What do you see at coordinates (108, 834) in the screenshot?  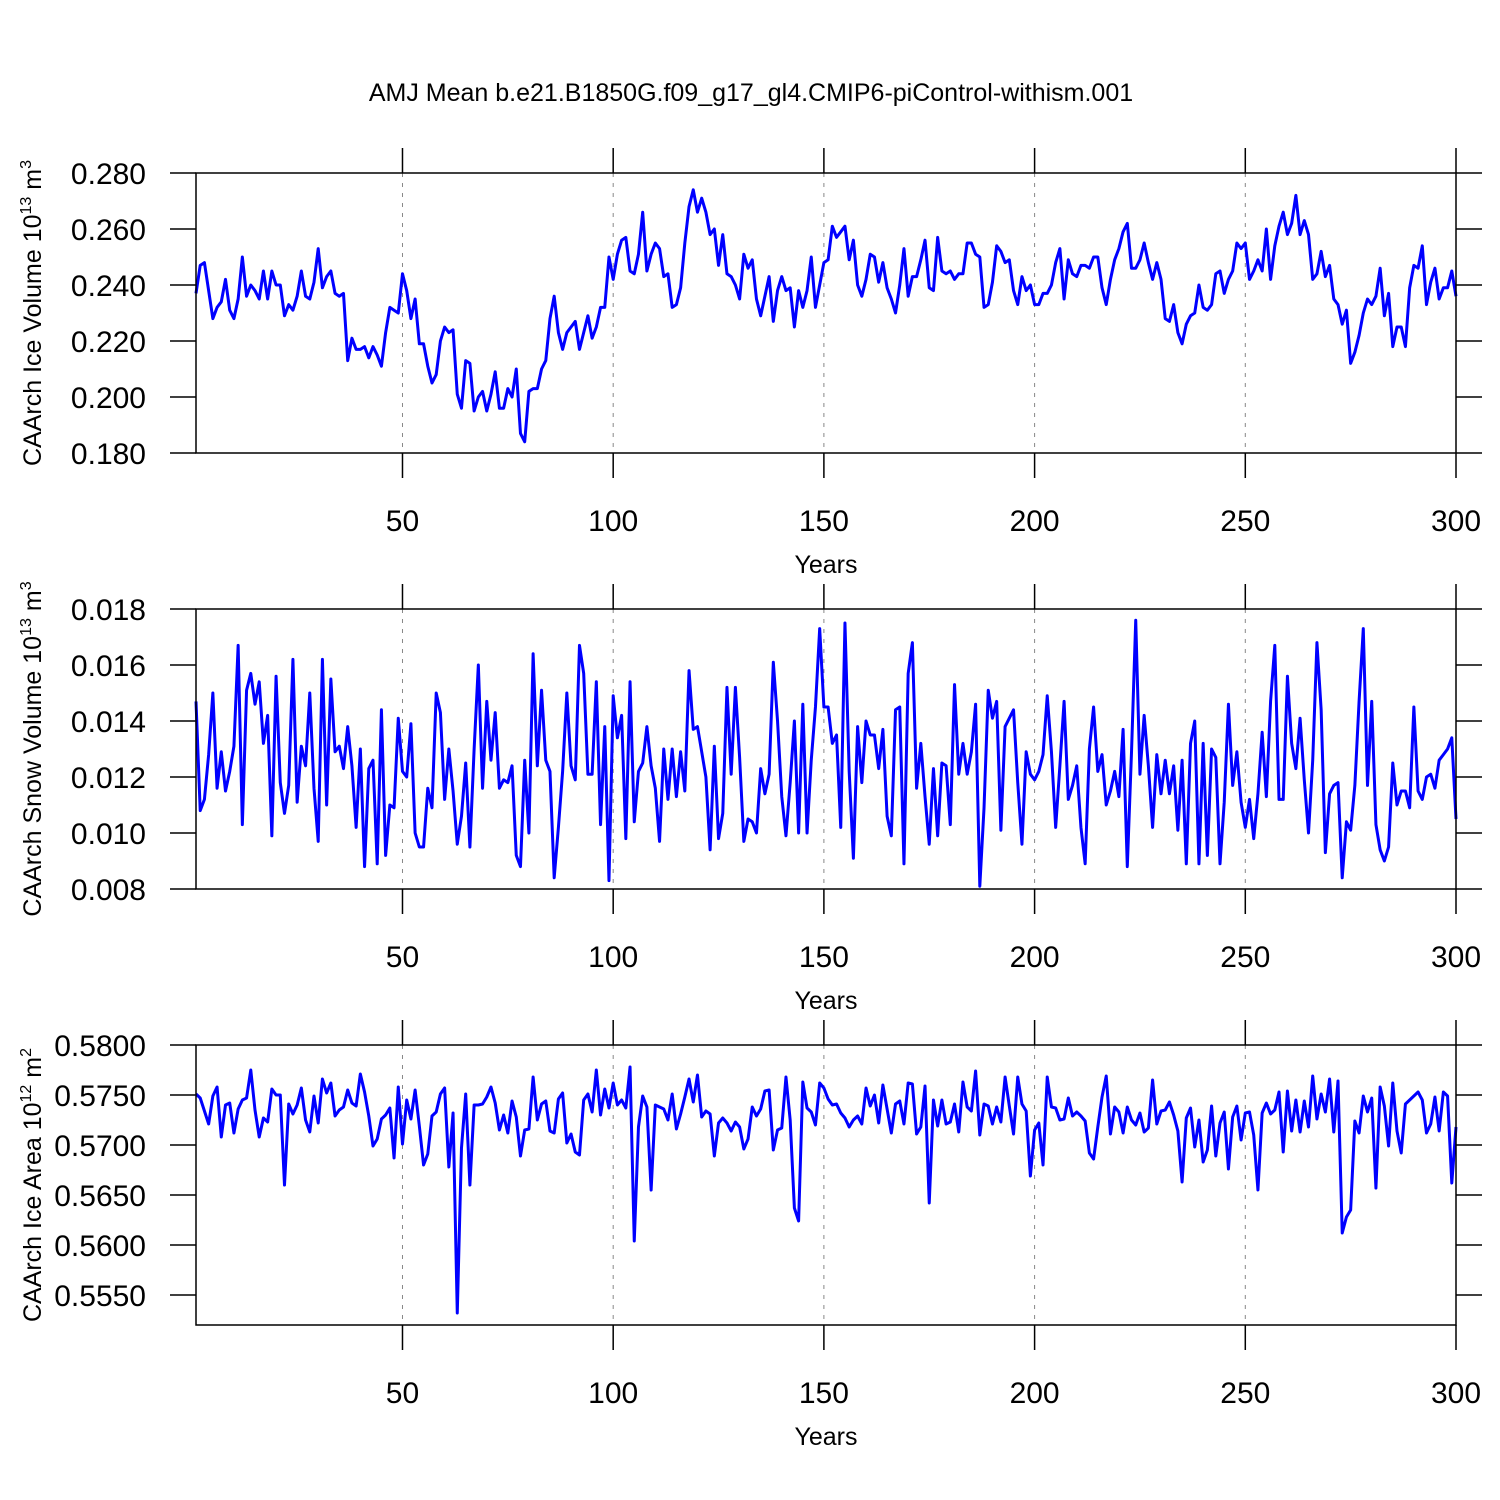 I see `y-tick-label: 0.010` at bounding box center [108, 834].